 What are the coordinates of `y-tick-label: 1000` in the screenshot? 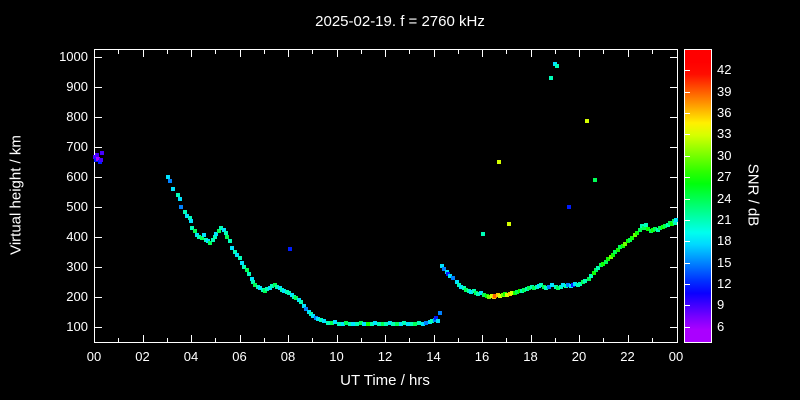 It's located at (73, 56).